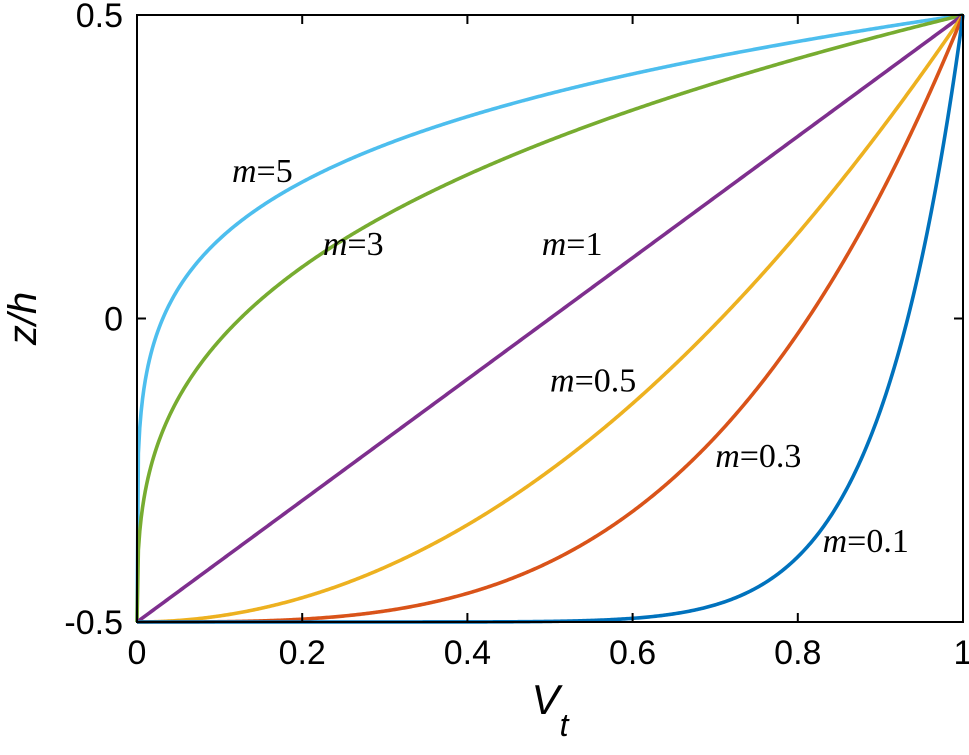 Image resolution: width=969 pixels, height=755 pixels. I want to click on series-label-value: =0.3, so click(771, 456).